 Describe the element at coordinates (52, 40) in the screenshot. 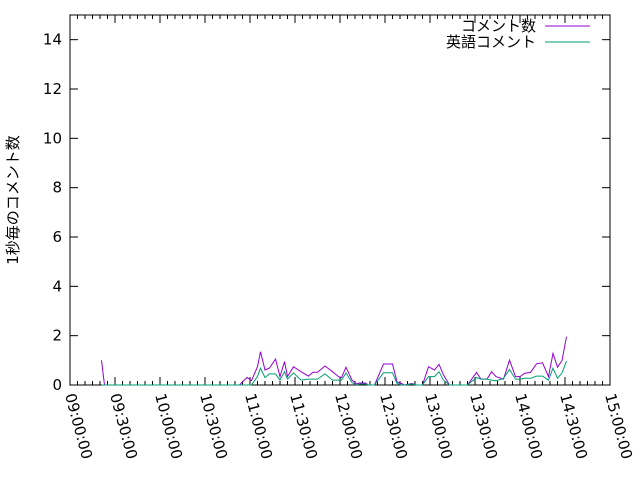

I see `y-tick-label: 14` at that location.